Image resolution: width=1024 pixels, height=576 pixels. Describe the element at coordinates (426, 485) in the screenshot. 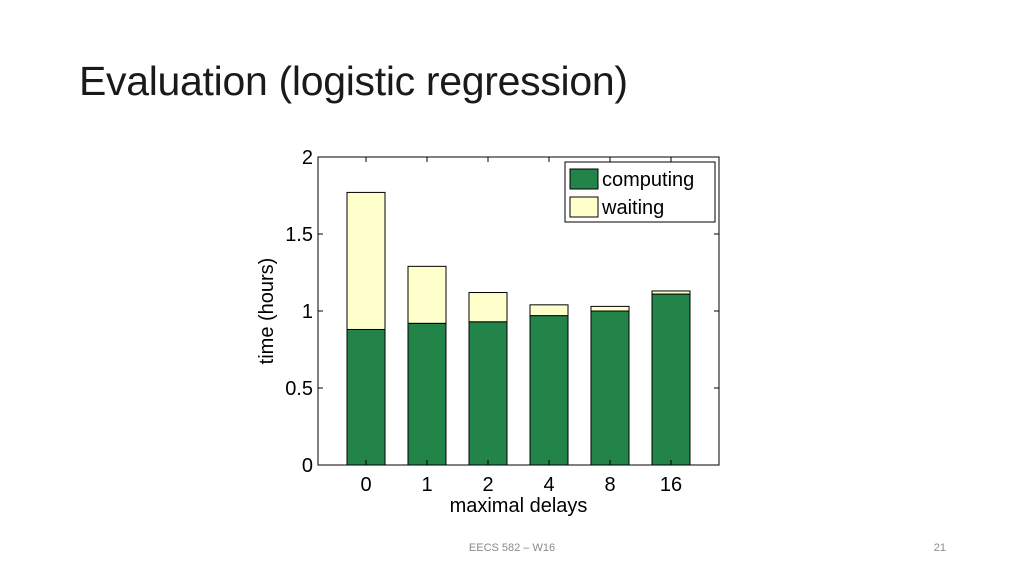

I see `x-tick-label: 1` at that location.